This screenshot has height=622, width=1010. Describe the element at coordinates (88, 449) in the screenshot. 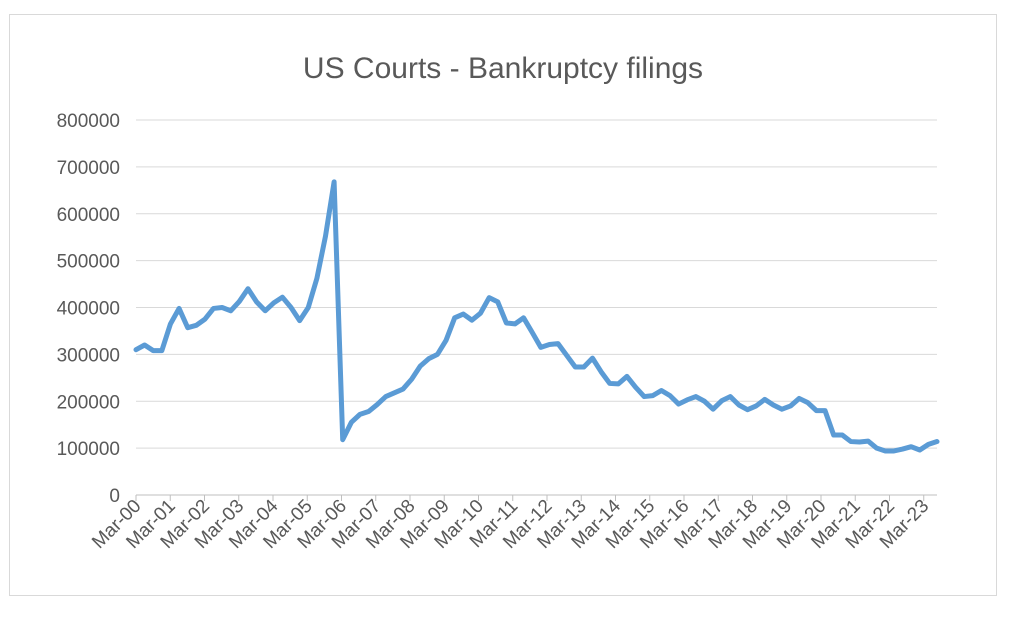

I see `y-tick-label: 100000` at that location.